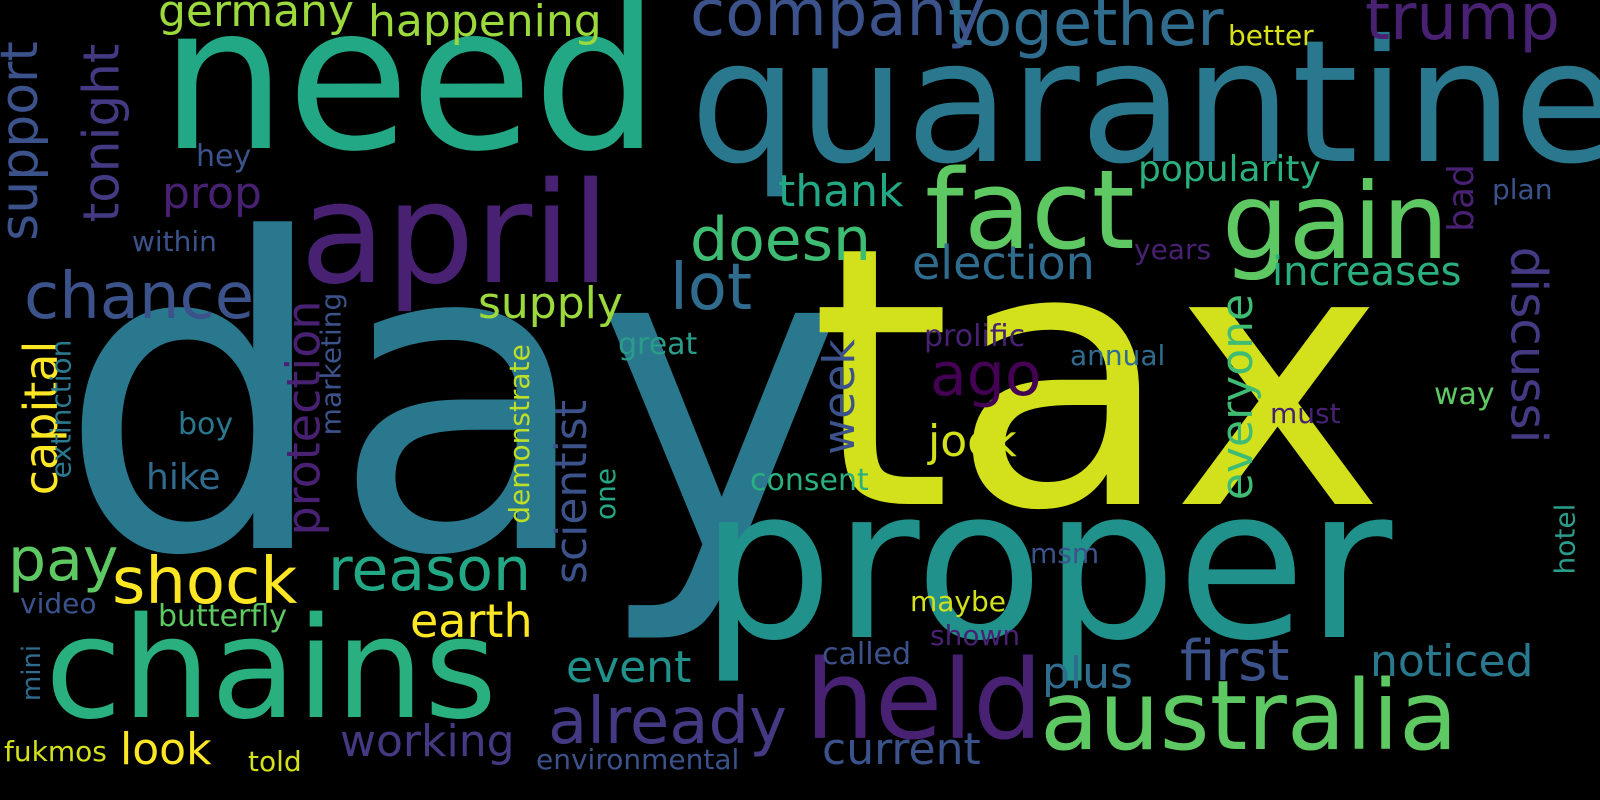 The image size is (1600, 800). What do you see at coordinates (638, 759) in the screenshot?
I see `word-environmental: environmental` at bounding box center [638, 759].